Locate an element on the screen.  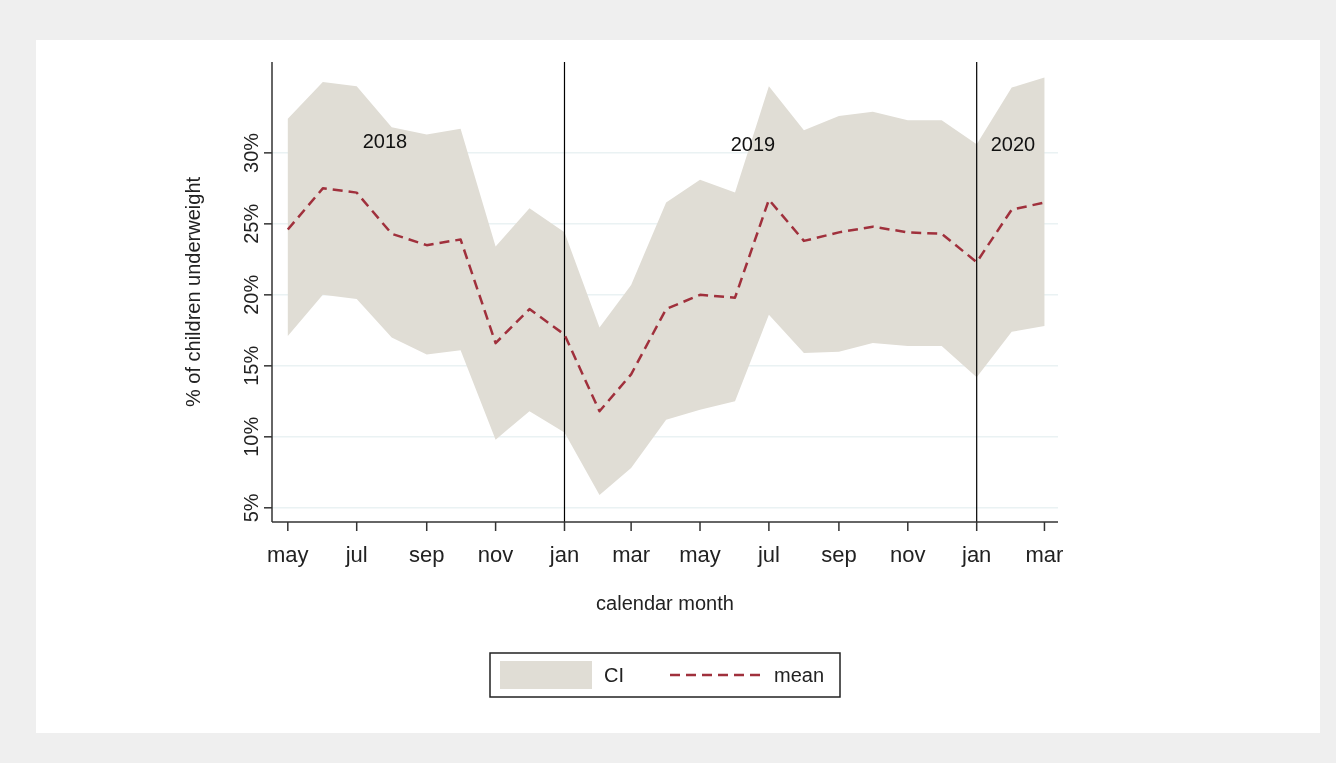
y-tick-label: 25% is located at coordinates (251, 223).